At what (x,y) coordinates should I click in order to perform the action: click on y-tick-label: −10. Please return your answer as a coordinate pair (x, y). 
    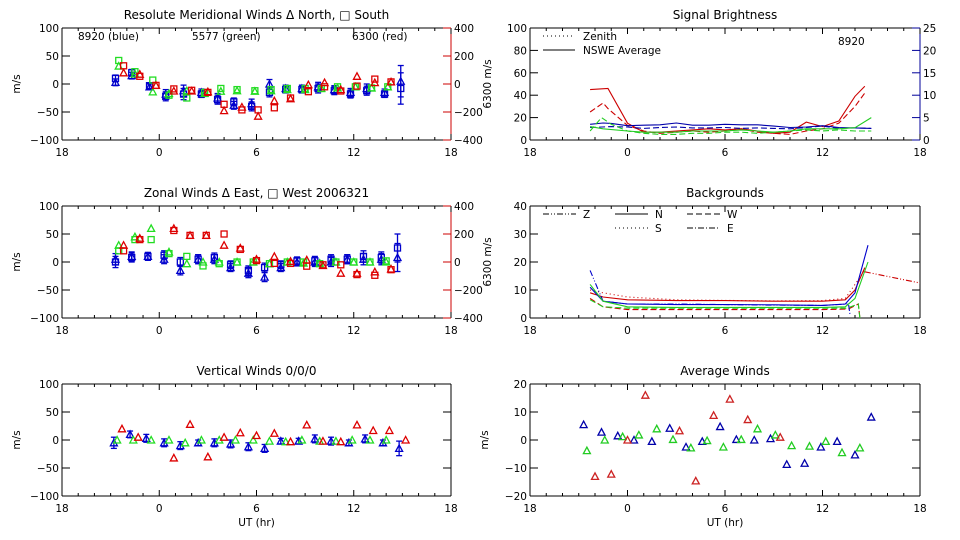
    Looking at the image, I should click on (516, 469).